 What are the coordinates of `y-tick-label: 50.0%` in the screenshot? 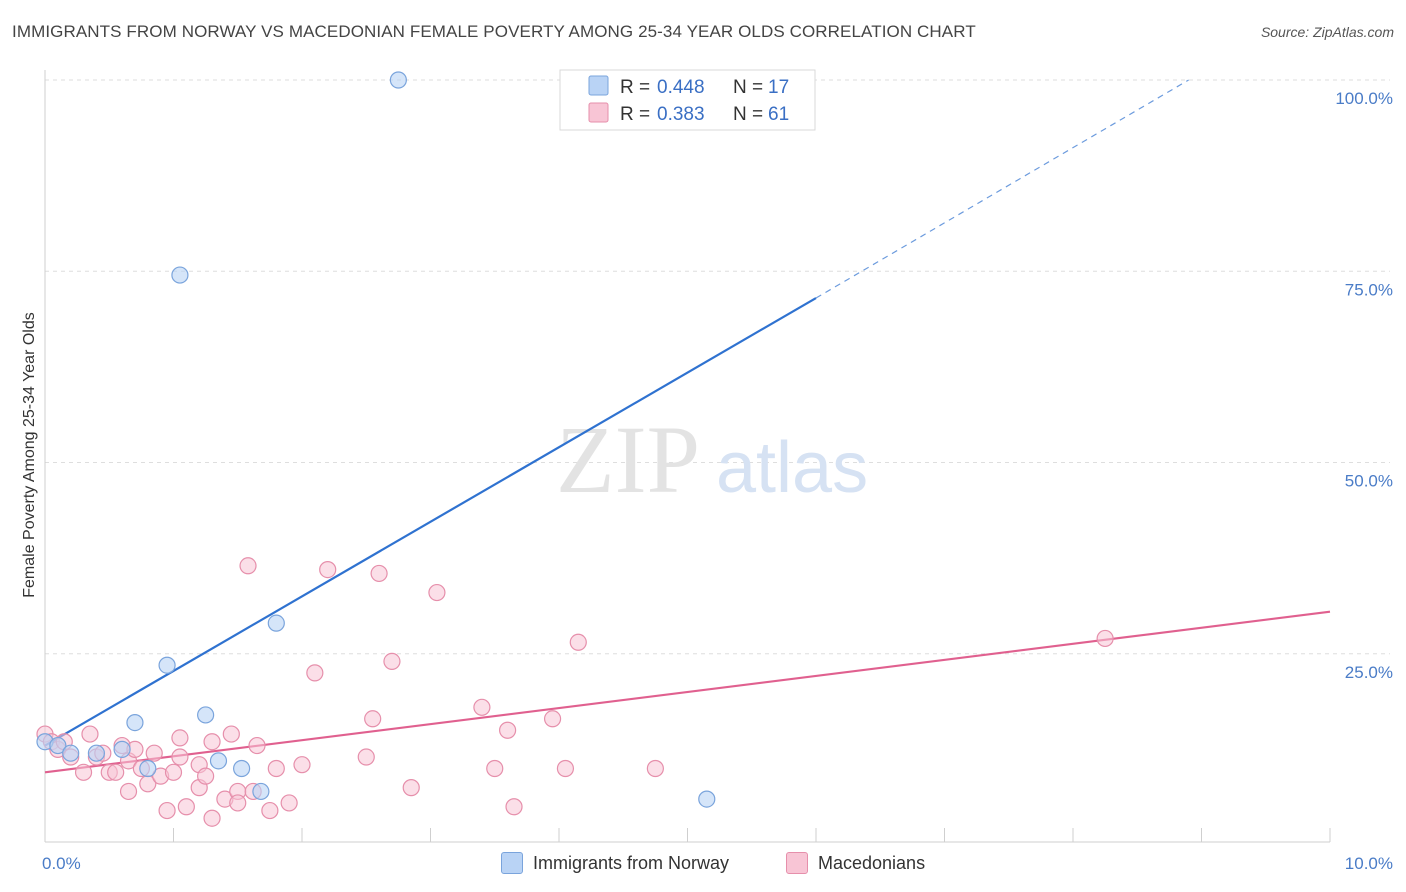 It's located at (1369, 481).